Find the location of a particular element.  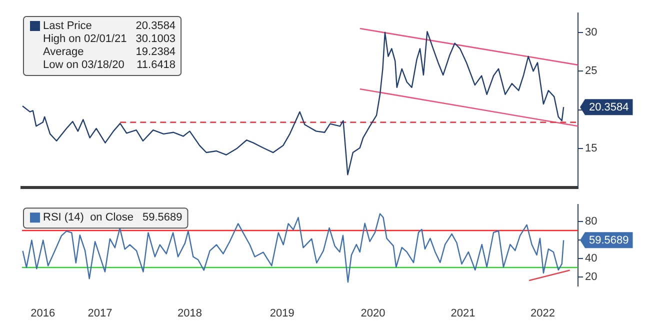

annotation: 59.5689 is located at coordinates (162, 218).